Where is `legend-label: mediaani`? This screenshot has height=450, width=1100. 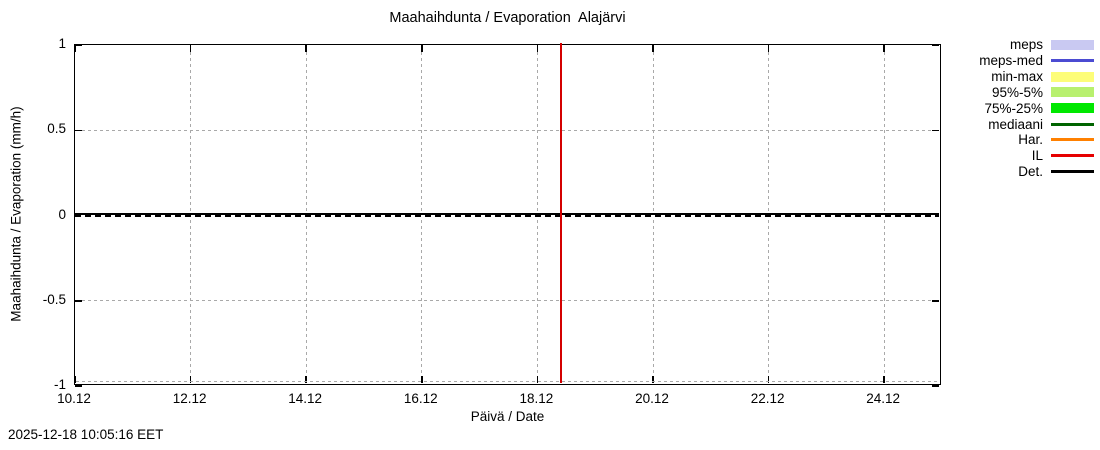 legend-label: mediaani is located at coordinates (1015, 124).